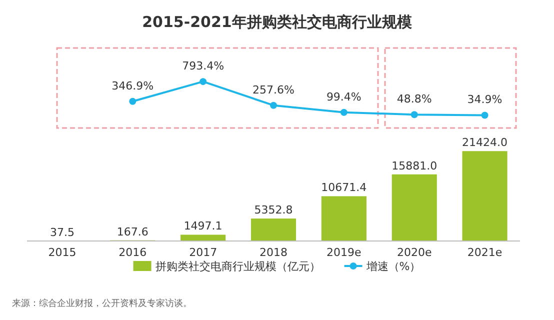 The height and width of the screenshot is (320, 554). I want to click on x-tick-label: 2015, so click(62, 253).